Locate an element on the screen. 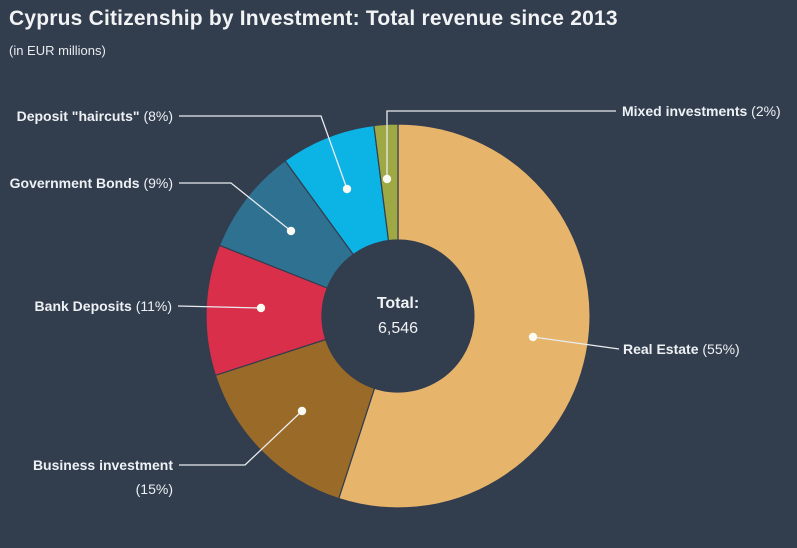 The image size is (797, 548). label-deposit-haircuts-pct: (8%) is located at coordinates (158, 116).